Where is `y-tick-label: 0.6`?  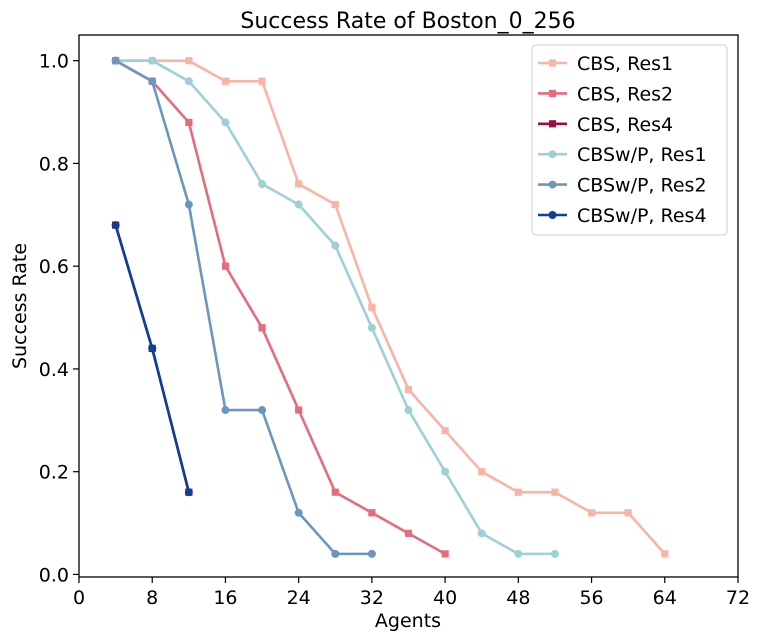
y-tick-label: 0.6 is located at coordinates (54, 267).